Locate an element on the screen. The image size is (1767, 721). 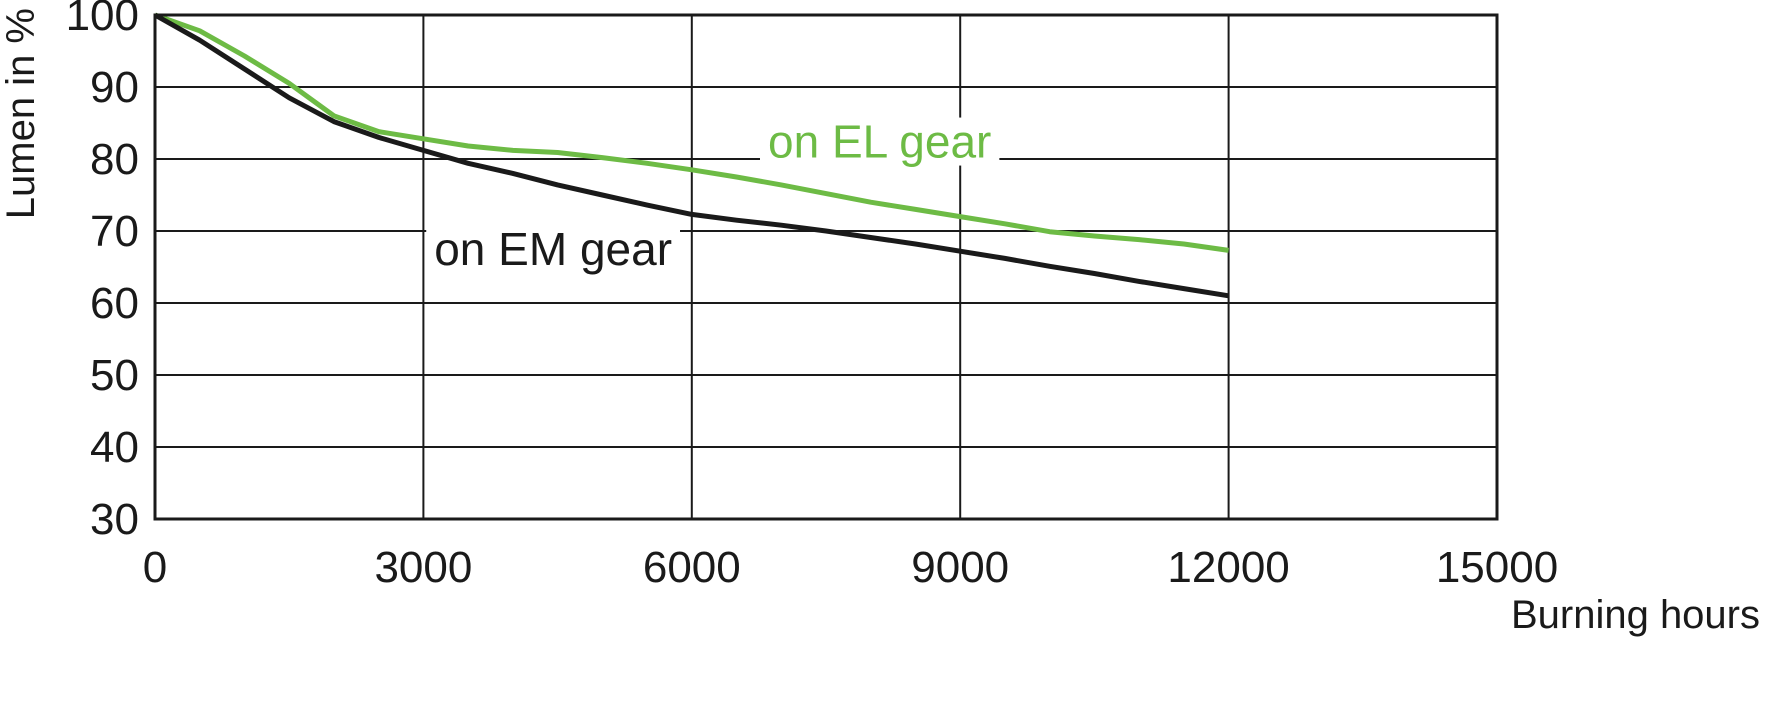
y-tick-label: 80 is located at coordinates (114, 159).